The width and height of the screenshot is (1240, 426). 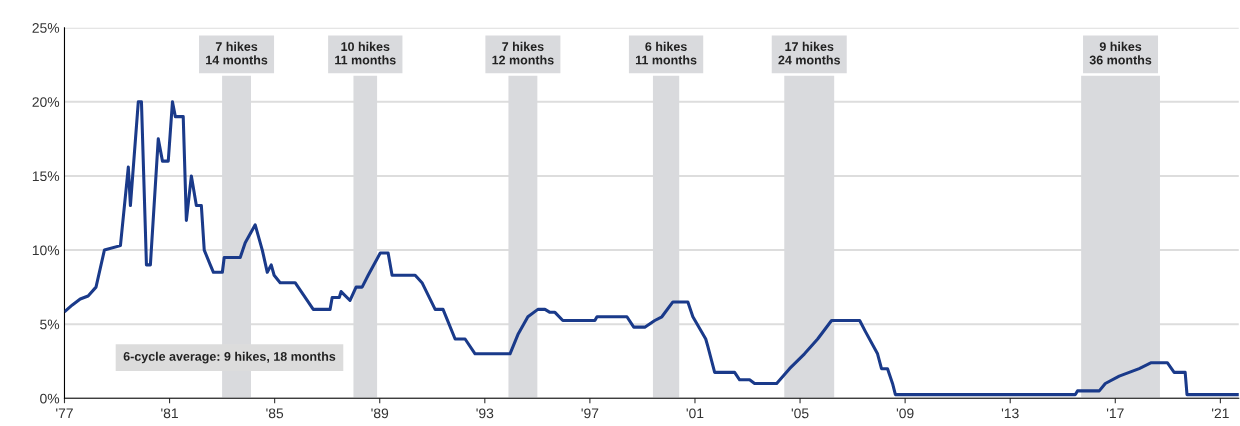 What do you see at coordinates (237, 53) in the screenshot?
I see `band-label: 7 hikes 14 months` at bounding box center [237, 53].